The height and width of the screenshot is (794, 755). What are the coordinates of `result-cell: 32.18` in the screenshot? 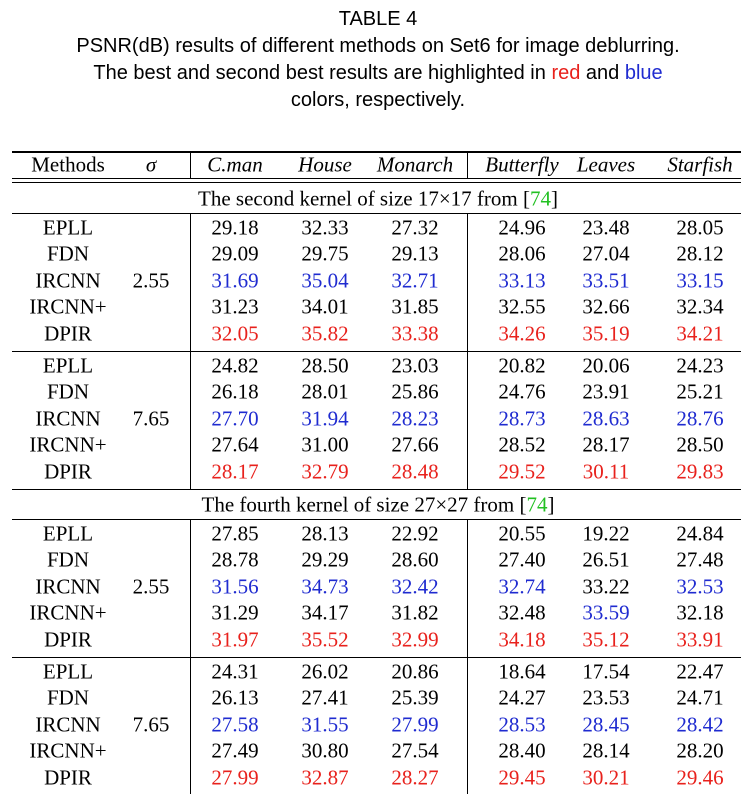 It's located at (700, 612).